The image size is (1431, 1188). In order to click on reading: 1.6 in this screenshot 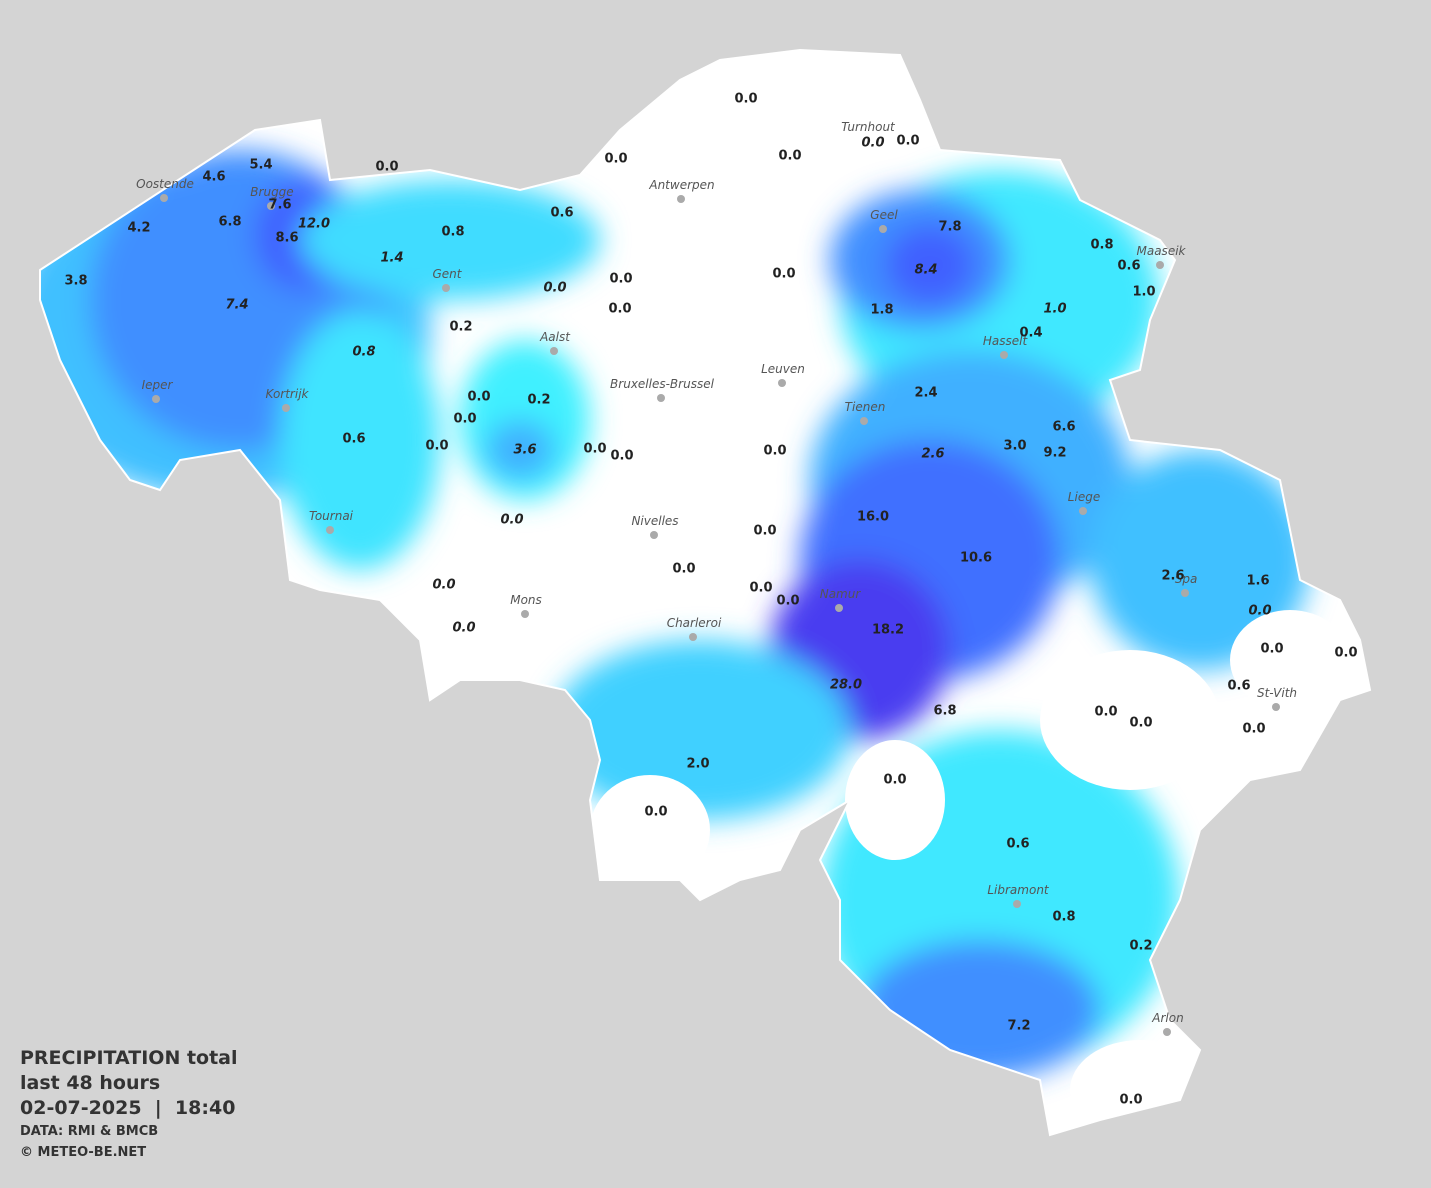, I will do `click(1257, 581)`.